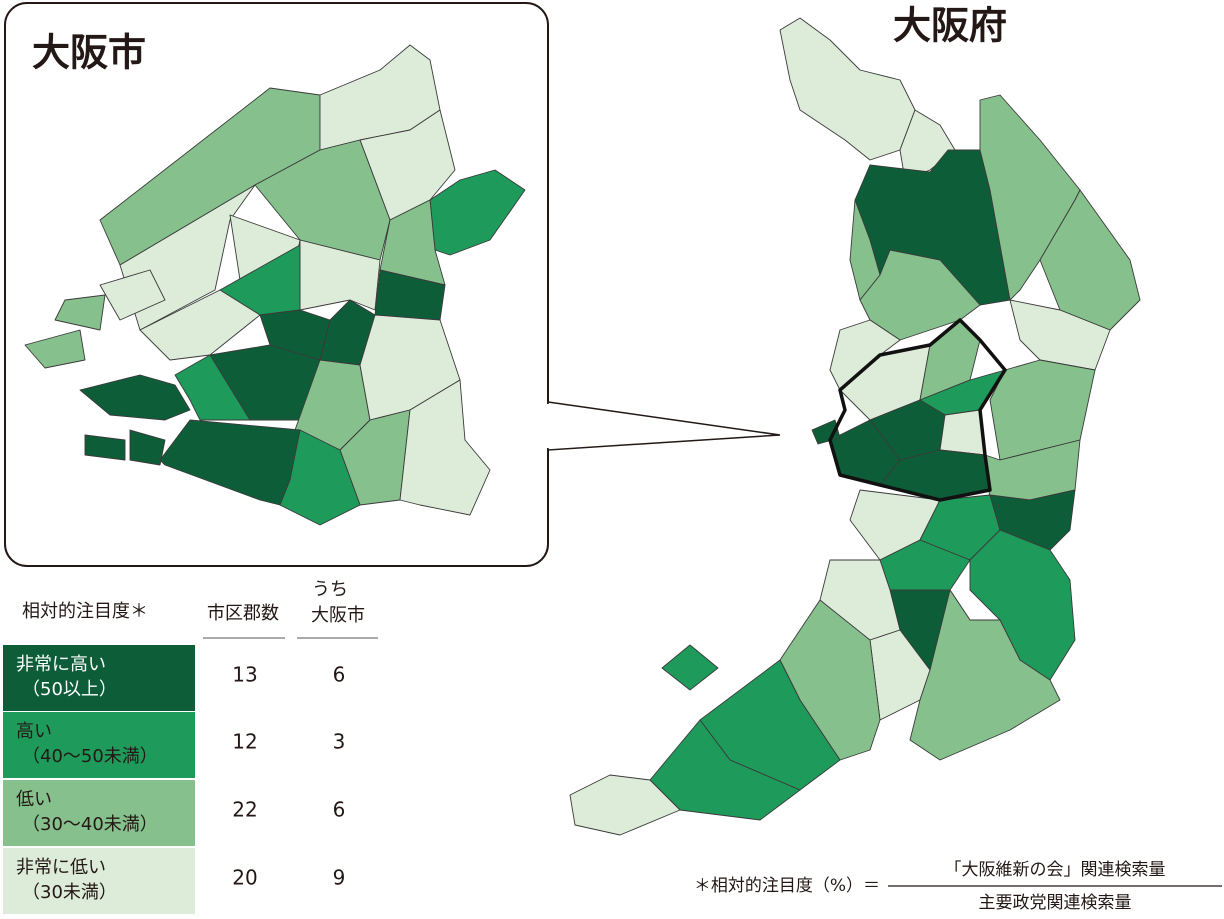 This screenshot has width=1224, height=919. I want to click on level-label: 非常に低い, so click(61, 867).